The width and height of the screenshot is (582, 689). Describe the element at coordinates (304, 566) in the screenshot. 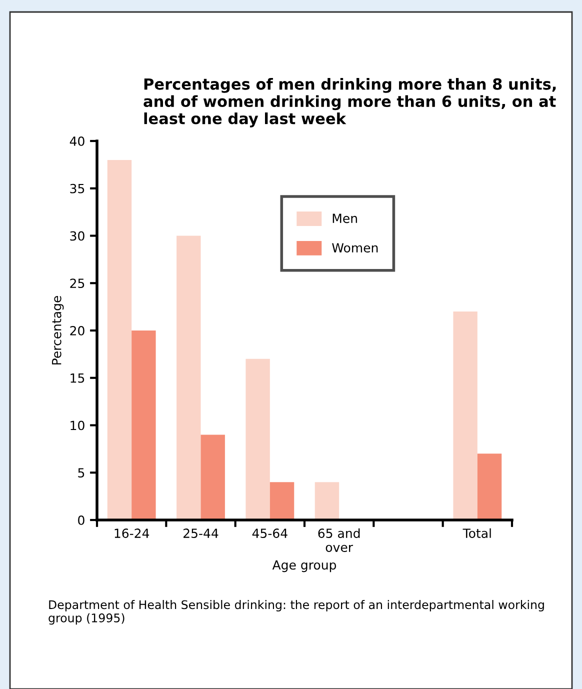

I see `x-axis-title: Age group` at that location.